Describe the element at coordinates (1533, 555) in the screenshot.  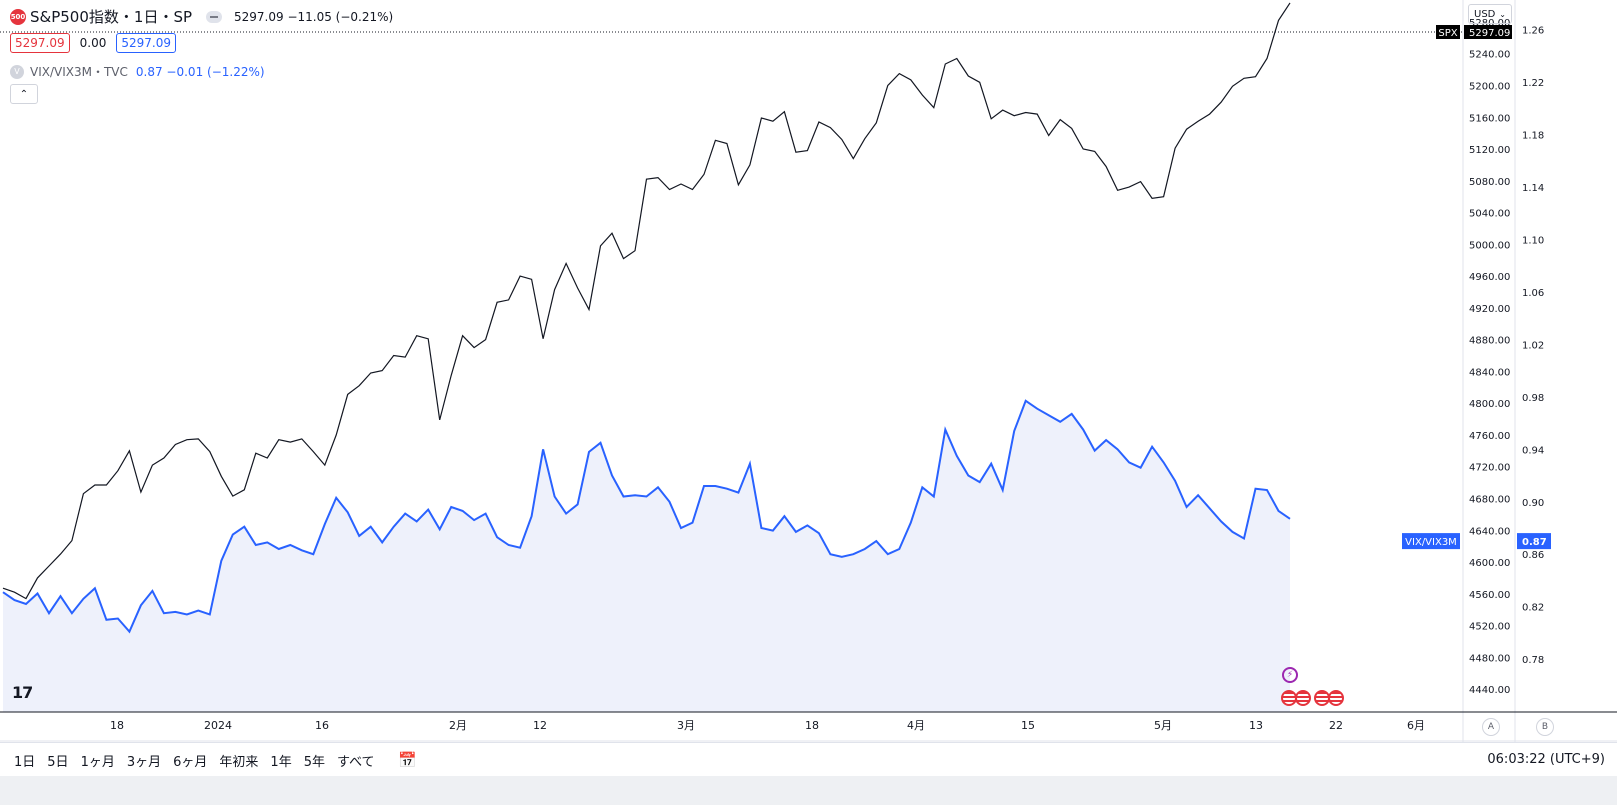
I see `vix-tick-label: 0.86` at that location.